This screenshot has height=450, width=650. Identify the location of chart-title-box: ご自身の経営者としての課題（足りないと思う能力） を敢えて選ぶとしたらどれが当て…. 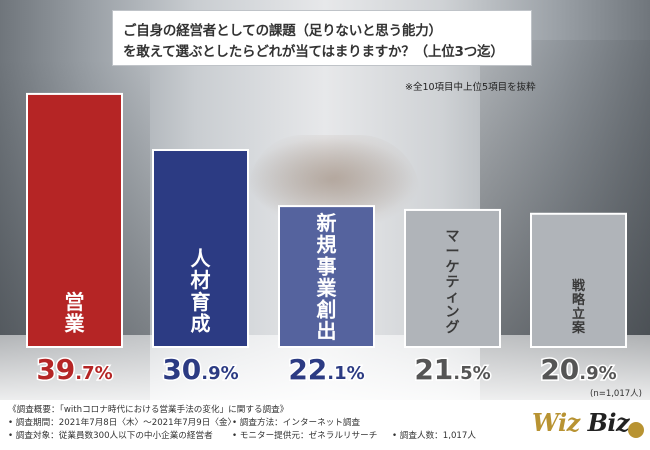
(322, 38).